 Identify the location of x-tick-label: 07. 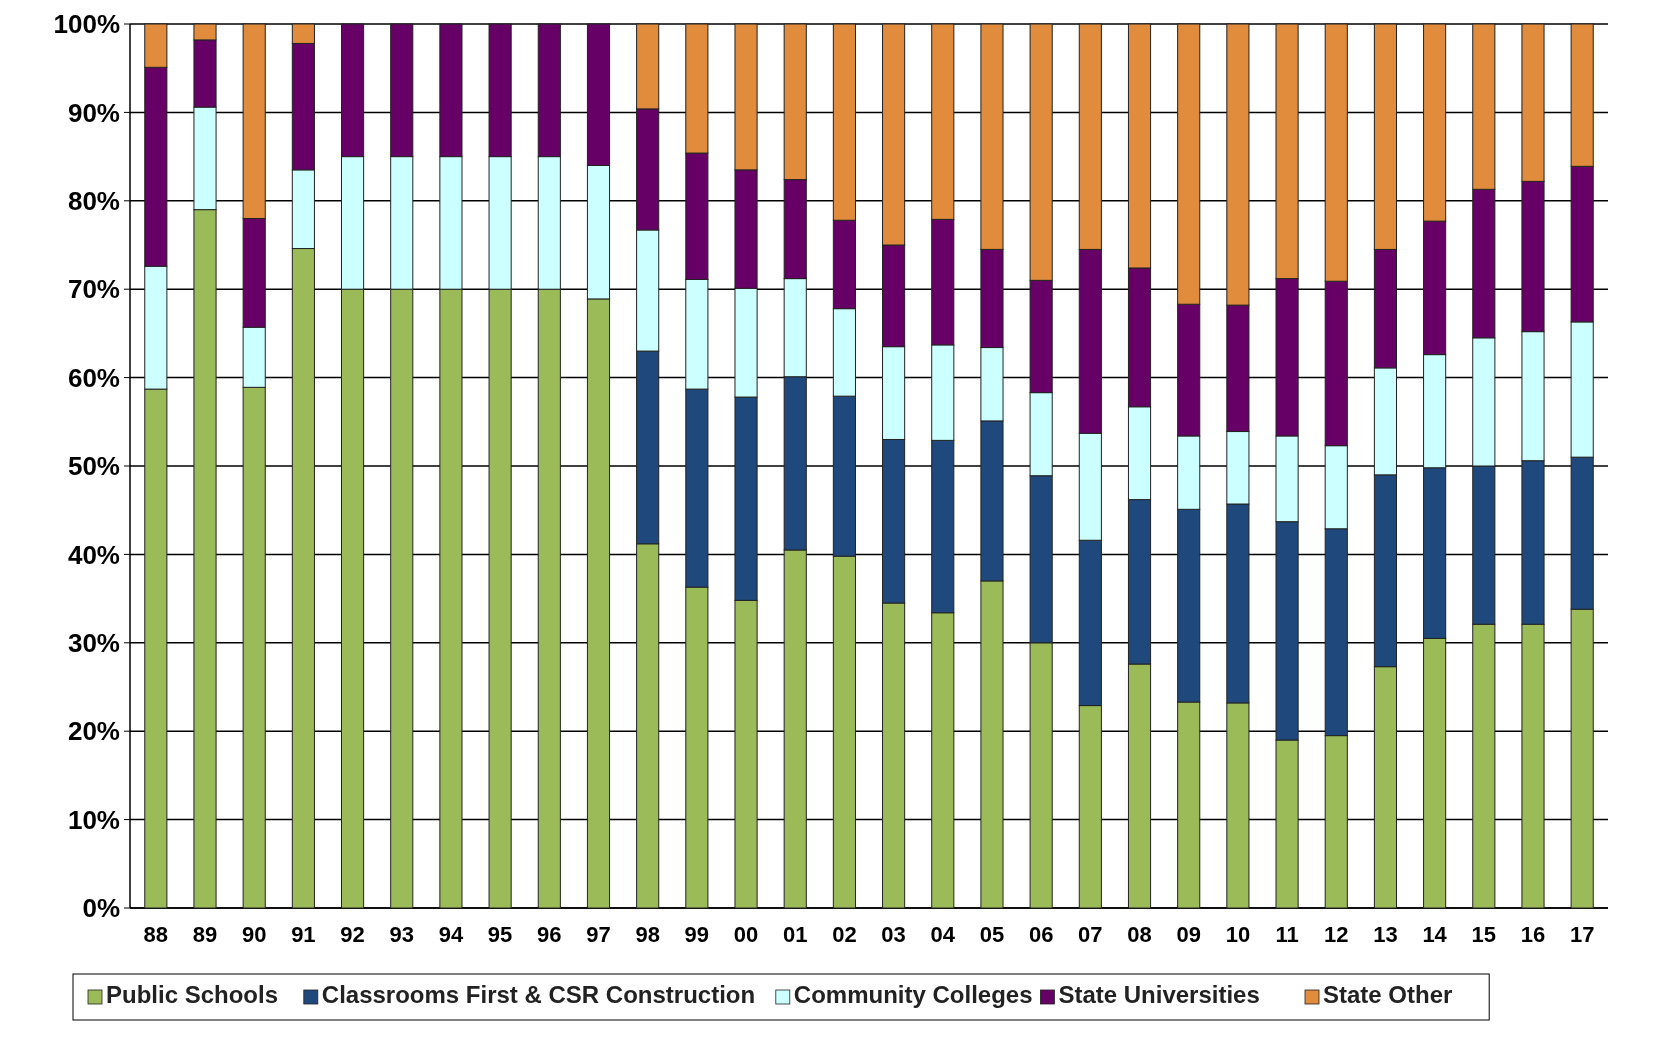
(1090, 934).